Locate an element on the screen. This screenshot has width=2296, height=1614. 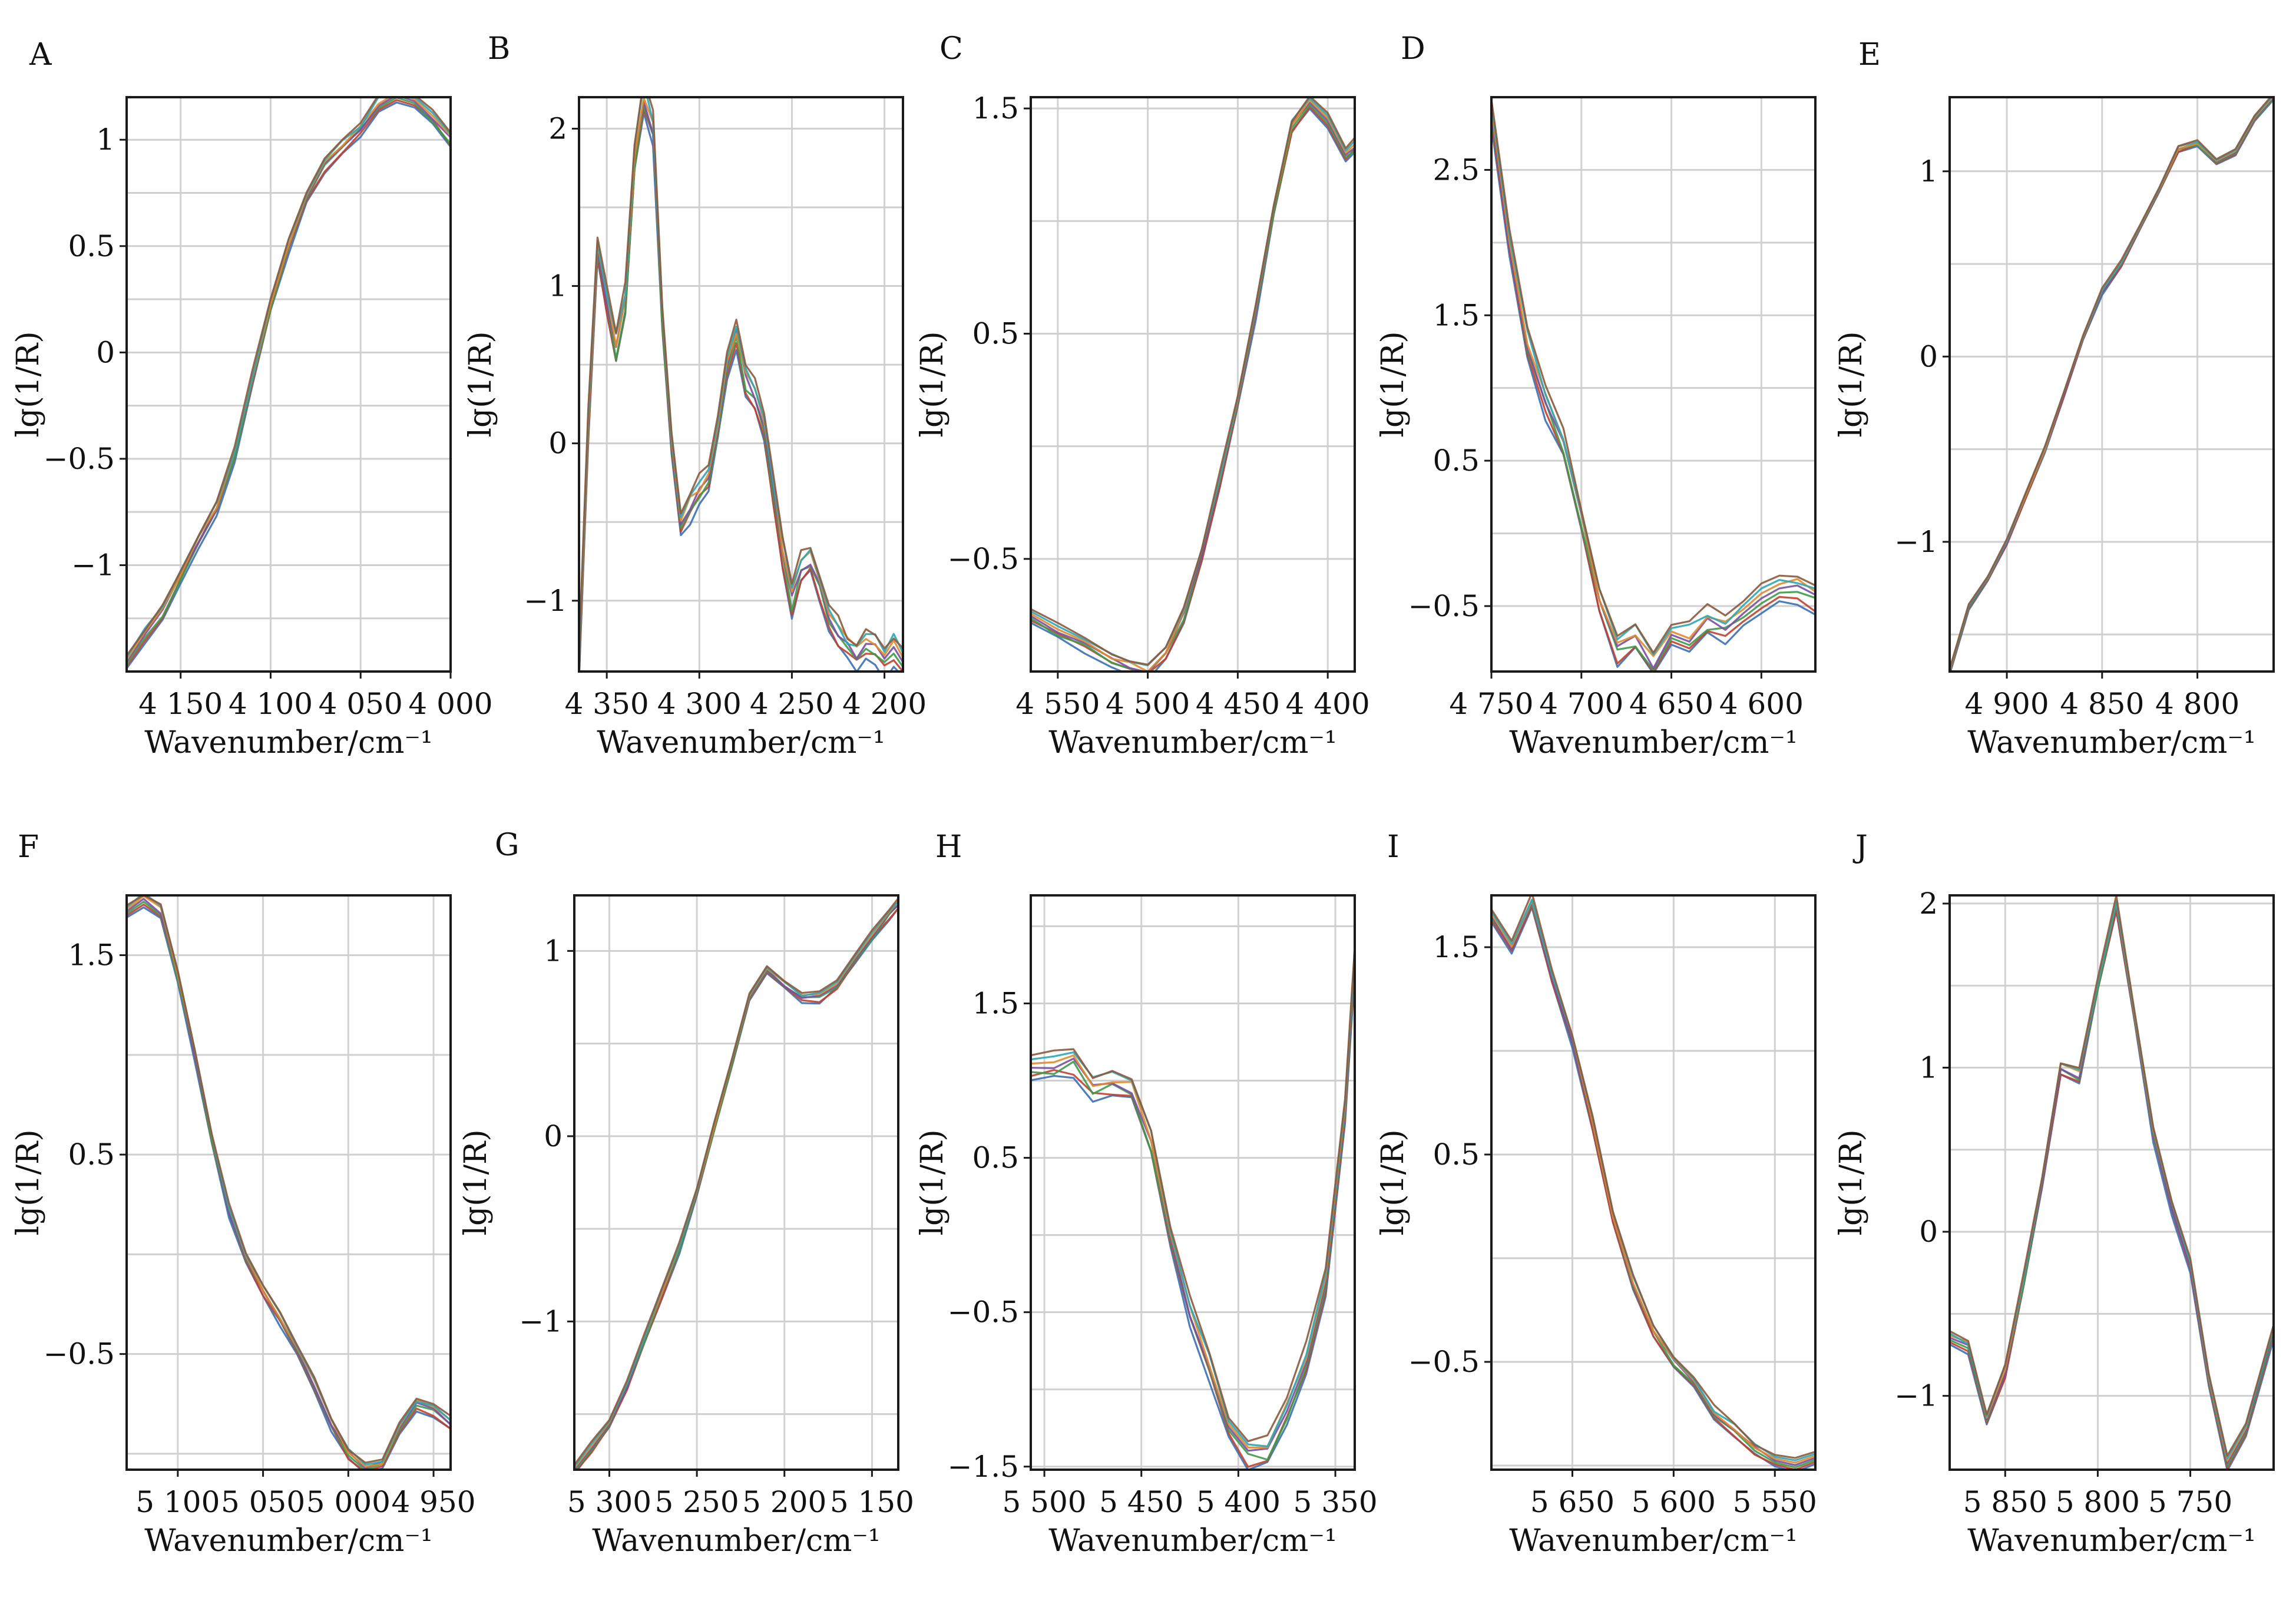
x-tick-label: 4 500 is located at coordinates (1148, 704).